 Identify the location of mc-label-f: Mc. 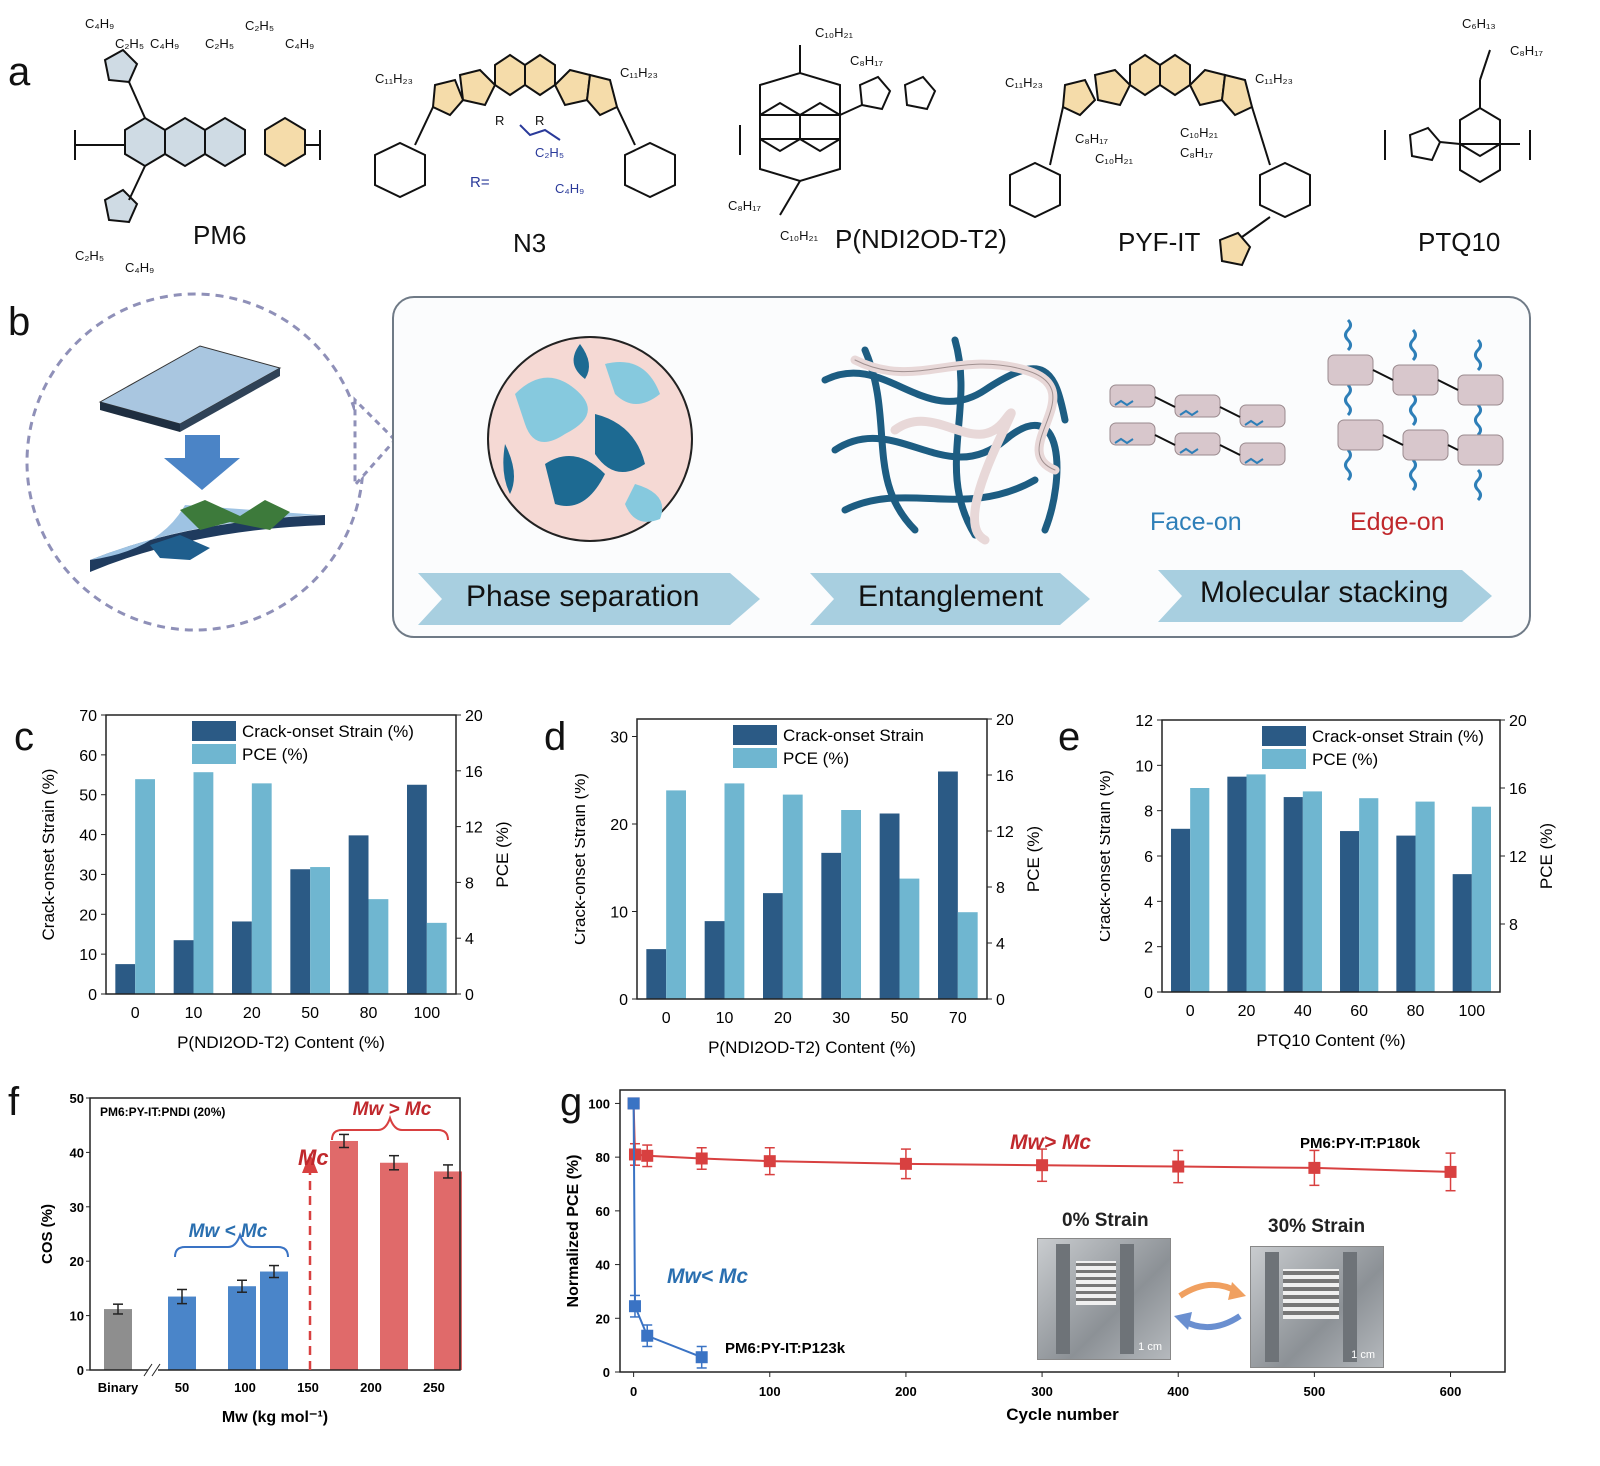
(313, 1157).